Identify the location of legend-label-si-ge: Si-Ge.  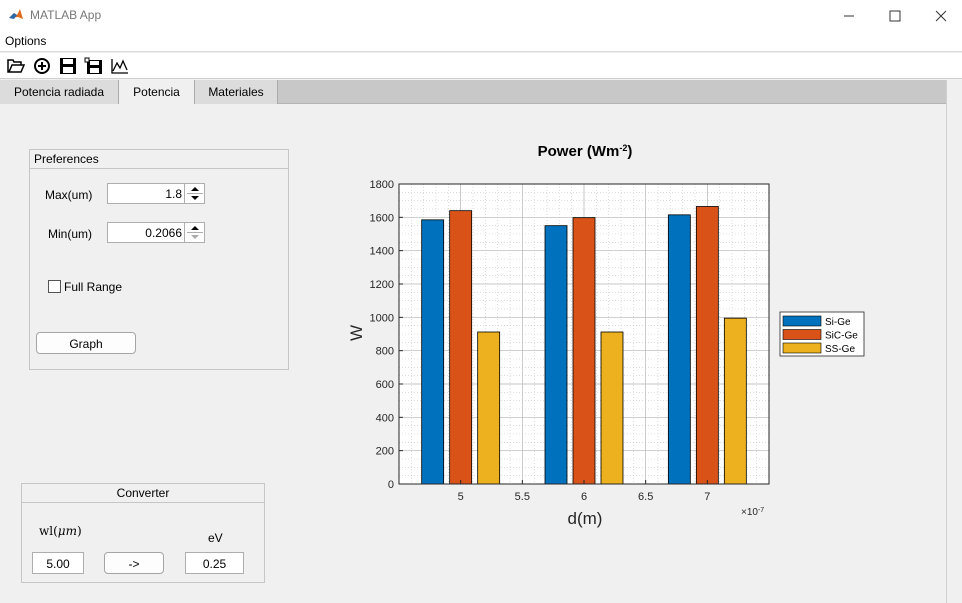
(838, 322).